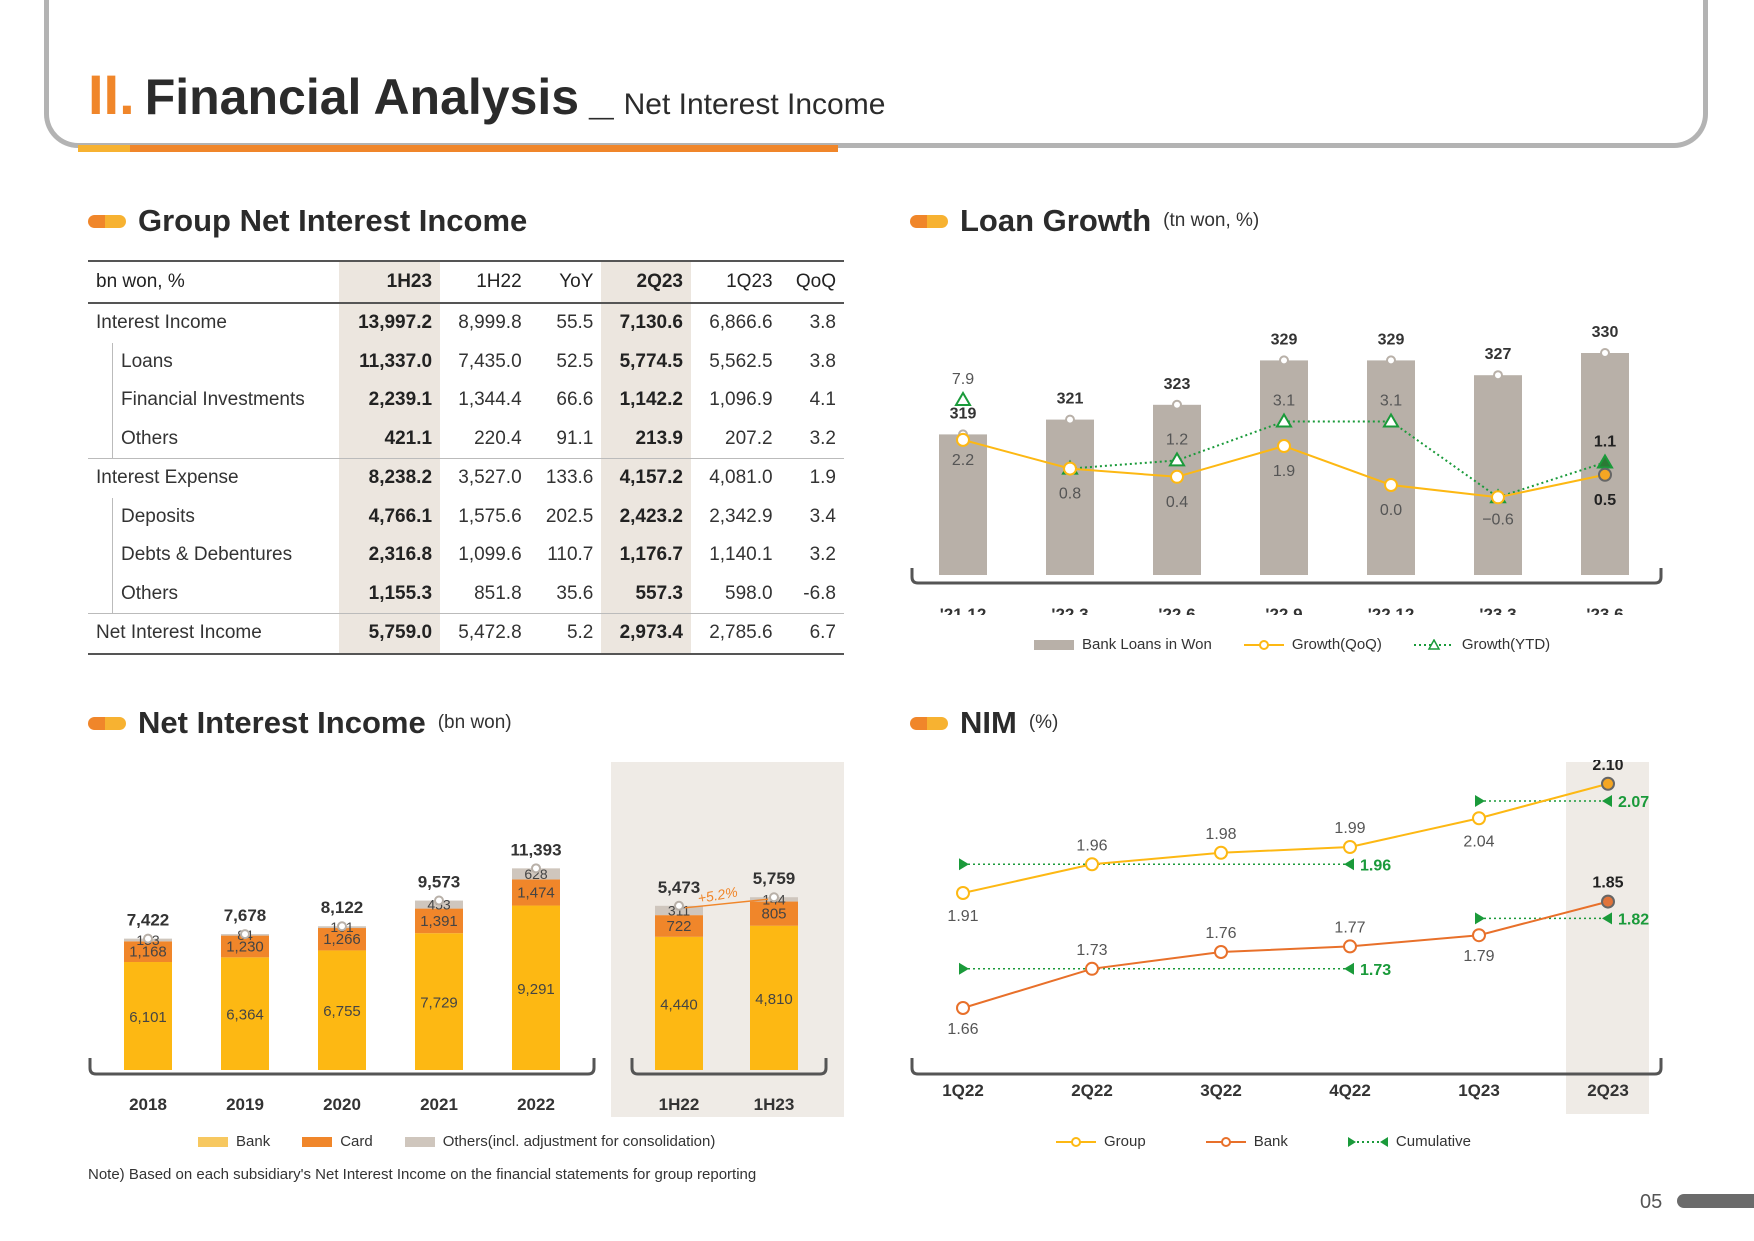  I want to click on x-tick-label: 1Q23, so click(1479, 1090).